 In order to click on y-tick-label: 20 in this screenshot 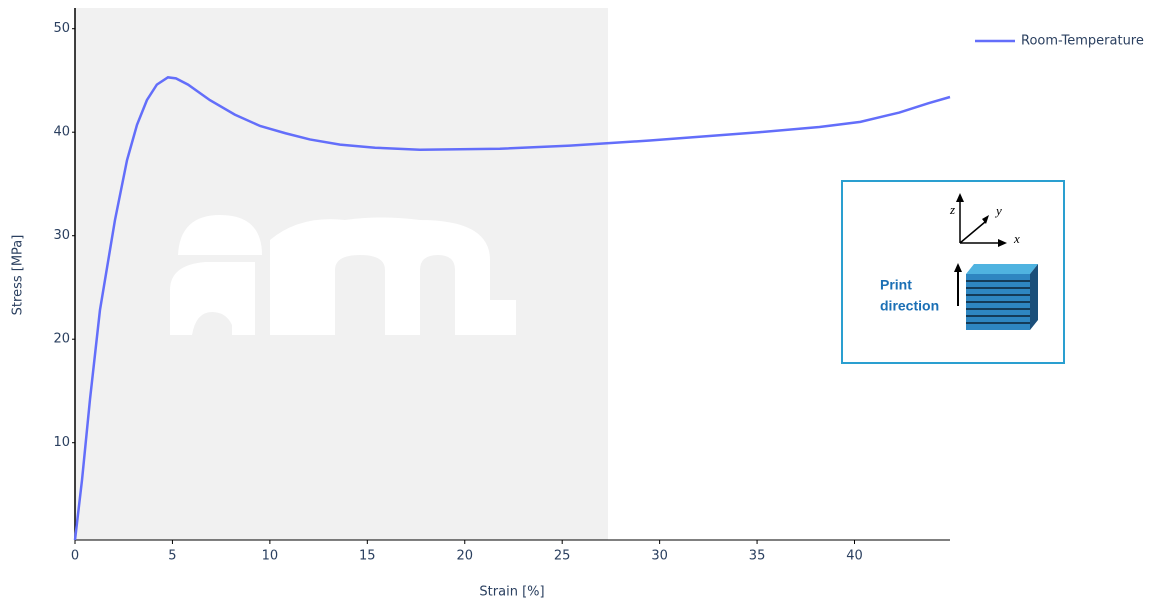, I will do `click(61, 339)`.